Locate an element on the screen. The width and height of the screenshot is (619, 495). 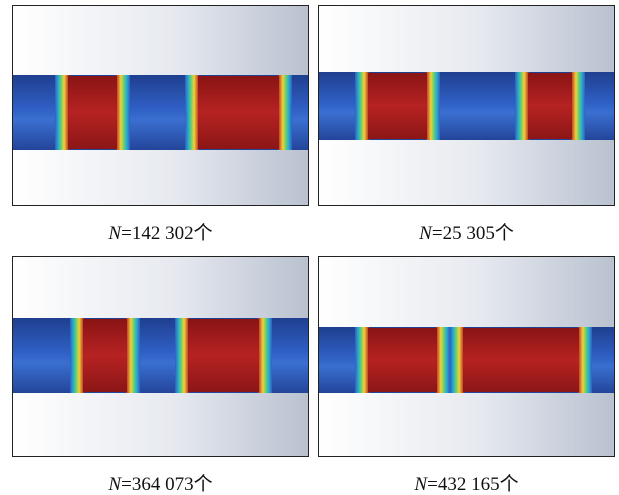
caption: N=142 302个 is located at coordinates (159, 233).